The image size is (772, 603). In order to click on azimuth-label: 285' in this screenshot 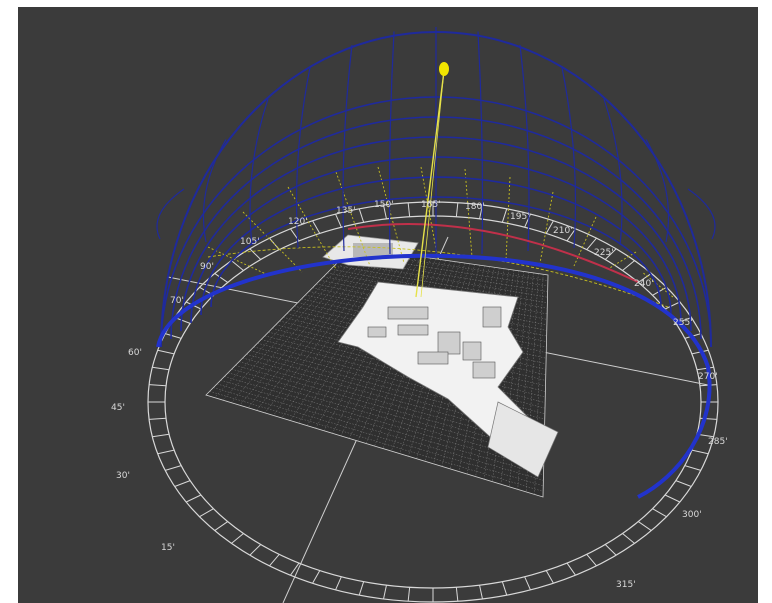, I will do `click(718, 442)`.